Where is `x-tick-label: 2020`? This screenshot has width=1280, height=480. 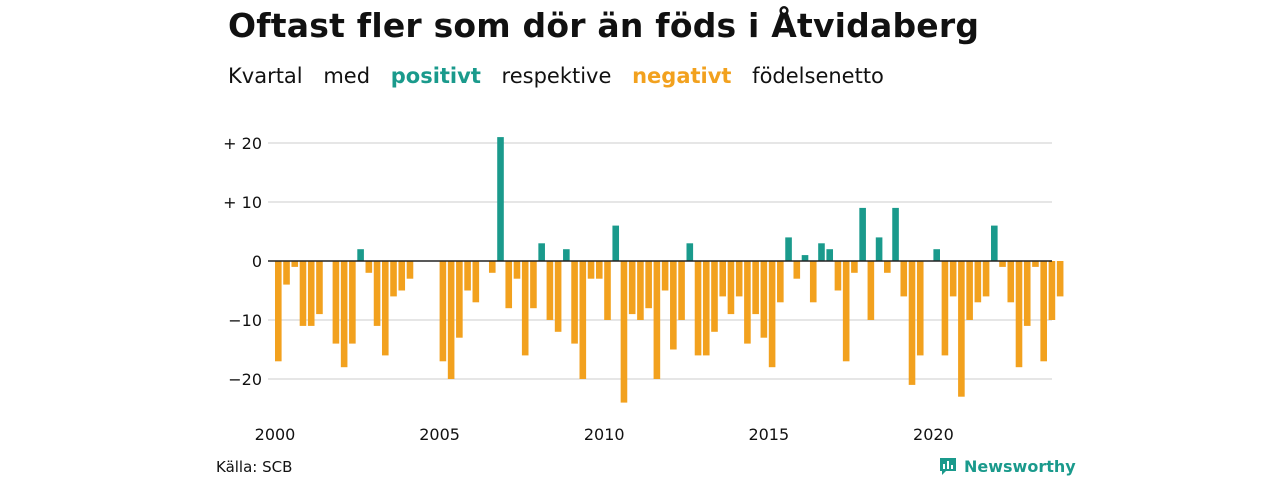 x-tick-label: 2020 is located at coordinates (933, 434).